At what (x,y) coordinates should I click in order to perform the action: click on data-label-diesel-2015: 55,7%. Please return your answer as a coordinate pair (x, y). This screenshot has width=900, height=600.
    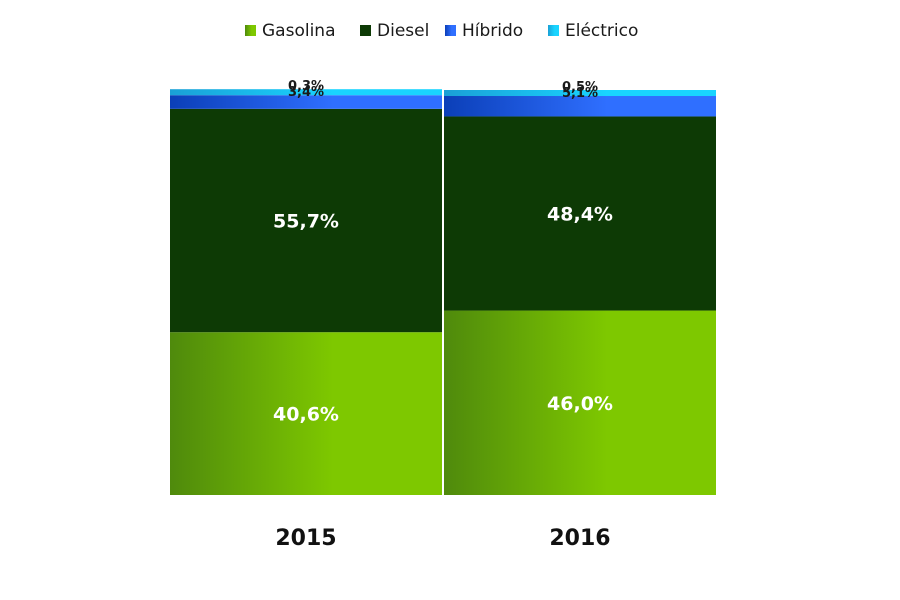
    Looking at the image, I should click on (306, 222).